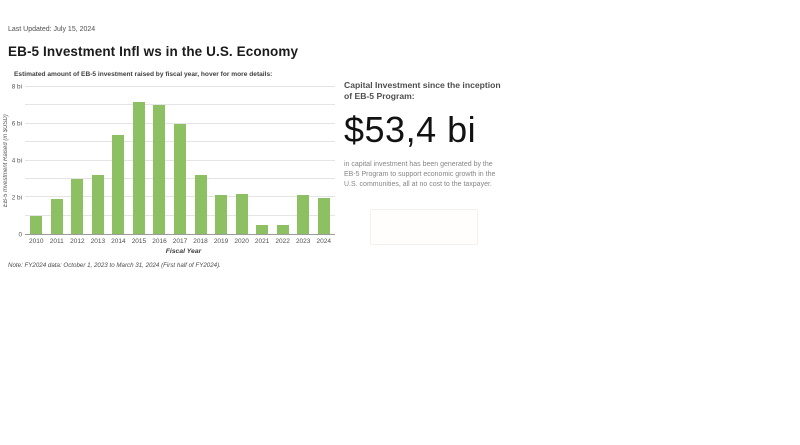 This screenshot has height=445, width=800. I want to click on bar-2019, so click(221, 214).